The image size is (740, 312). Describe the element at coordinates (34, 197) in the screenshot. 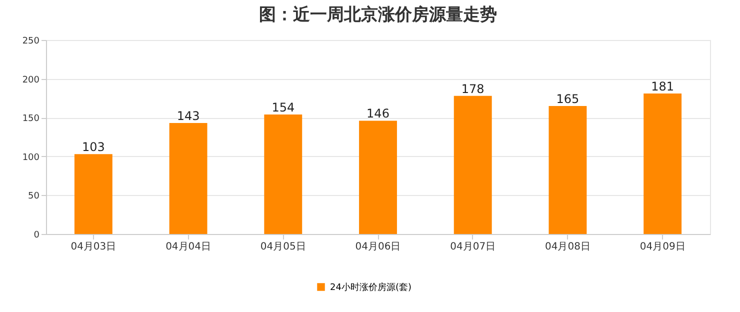

I see `y-tick-label: 50` at that location.